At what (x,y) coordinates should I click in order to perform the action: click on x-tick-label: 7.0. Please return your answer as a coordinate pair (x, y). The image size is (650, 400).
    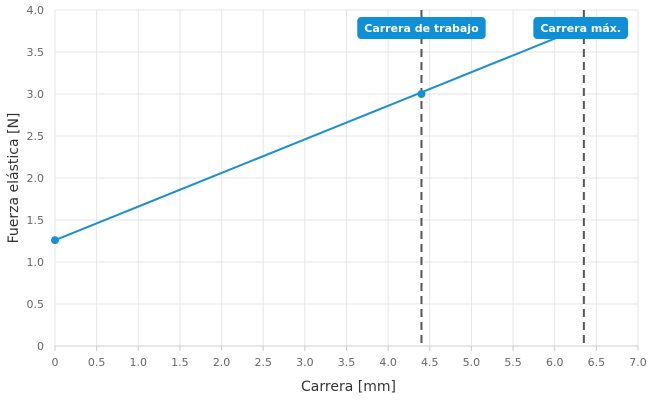
    Looking at the image, I should click on (638, 362).